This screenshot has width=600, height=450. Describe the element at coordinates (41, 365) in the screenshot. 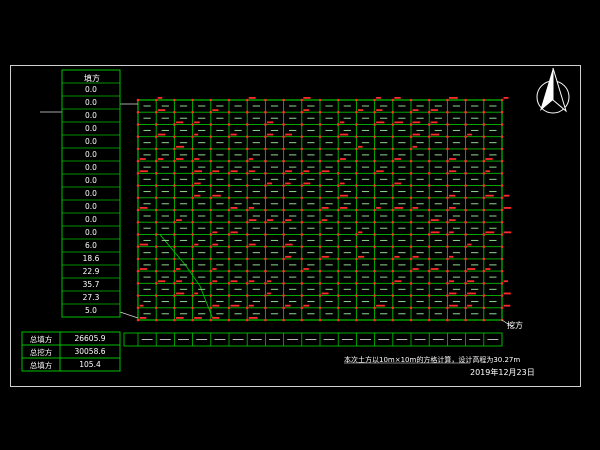

I see `totals-label: 总填方` at that location.